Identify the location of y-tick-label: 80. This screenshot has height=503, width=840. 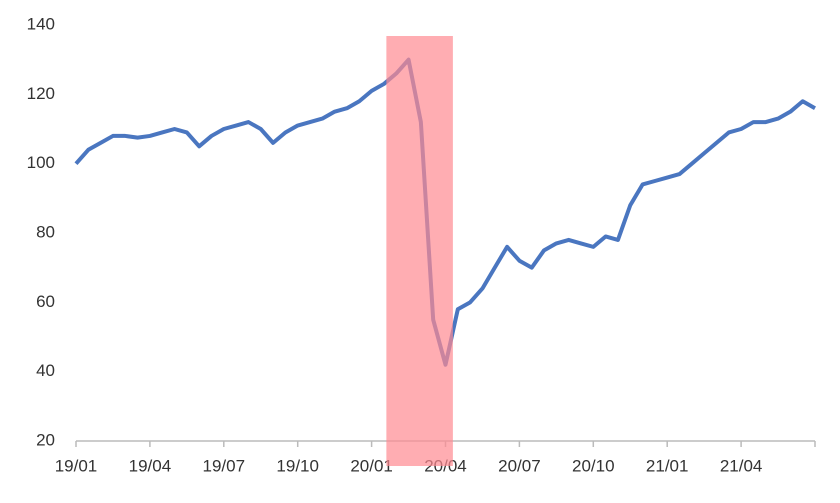
(45, 231).